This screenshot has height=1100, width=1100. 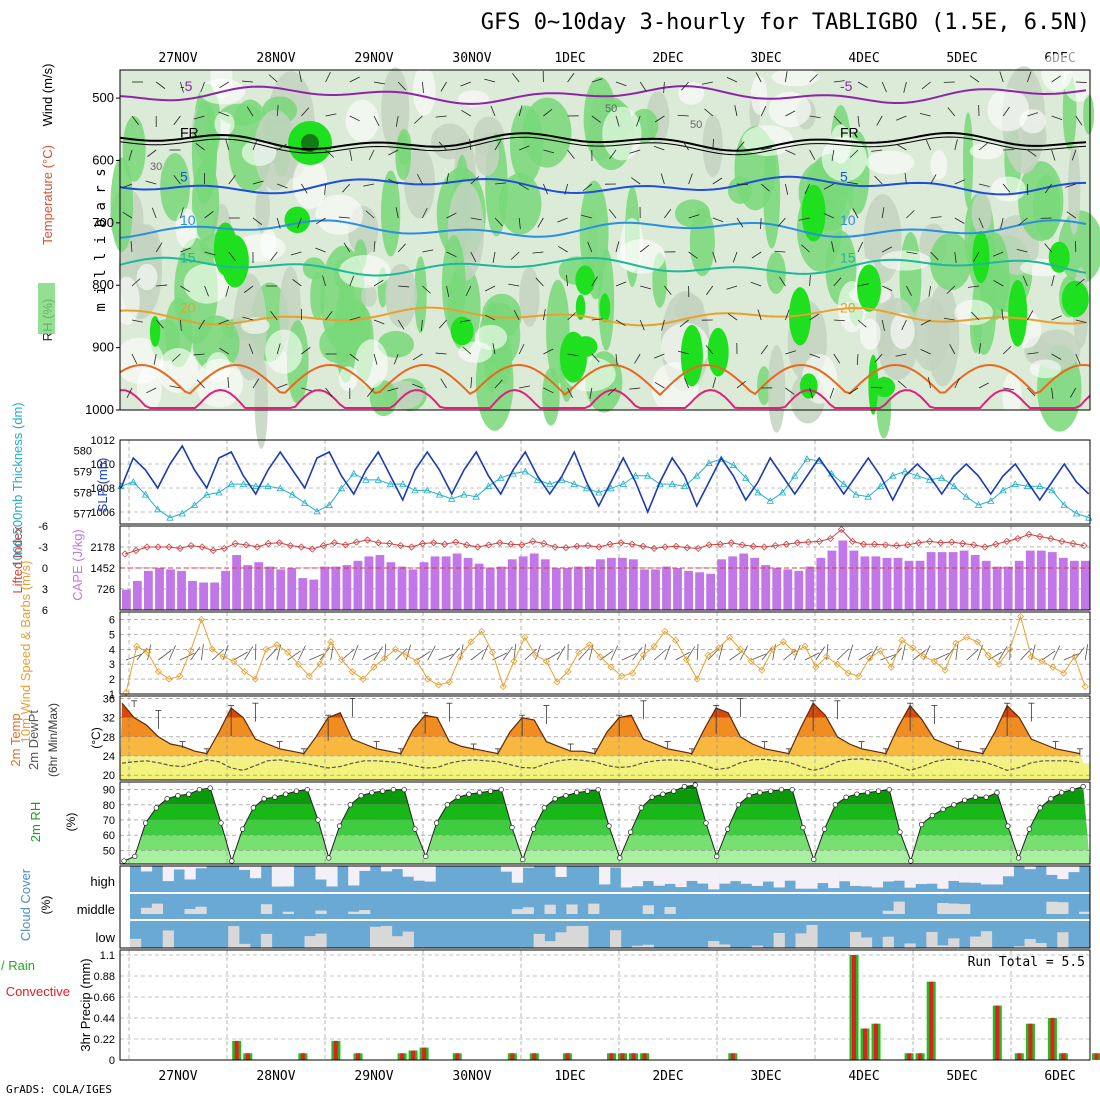 I want to click on contour-label: 10, so click(x=848, y=220).